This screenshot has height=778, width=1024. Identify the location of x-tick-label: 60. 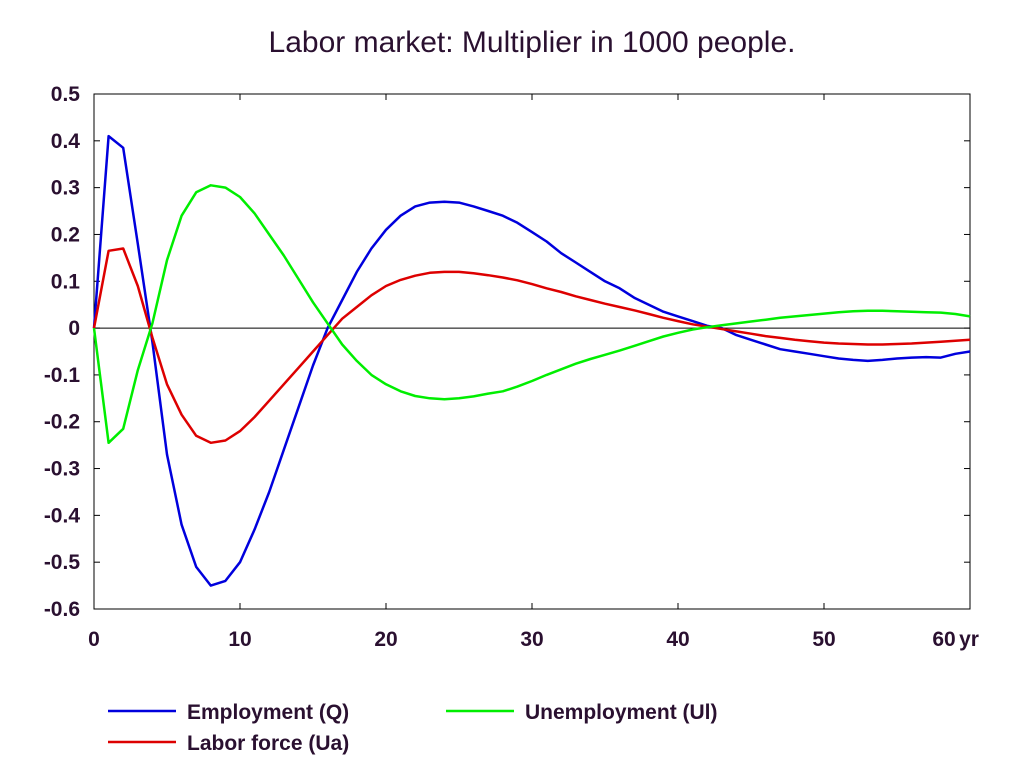
(943, 639).